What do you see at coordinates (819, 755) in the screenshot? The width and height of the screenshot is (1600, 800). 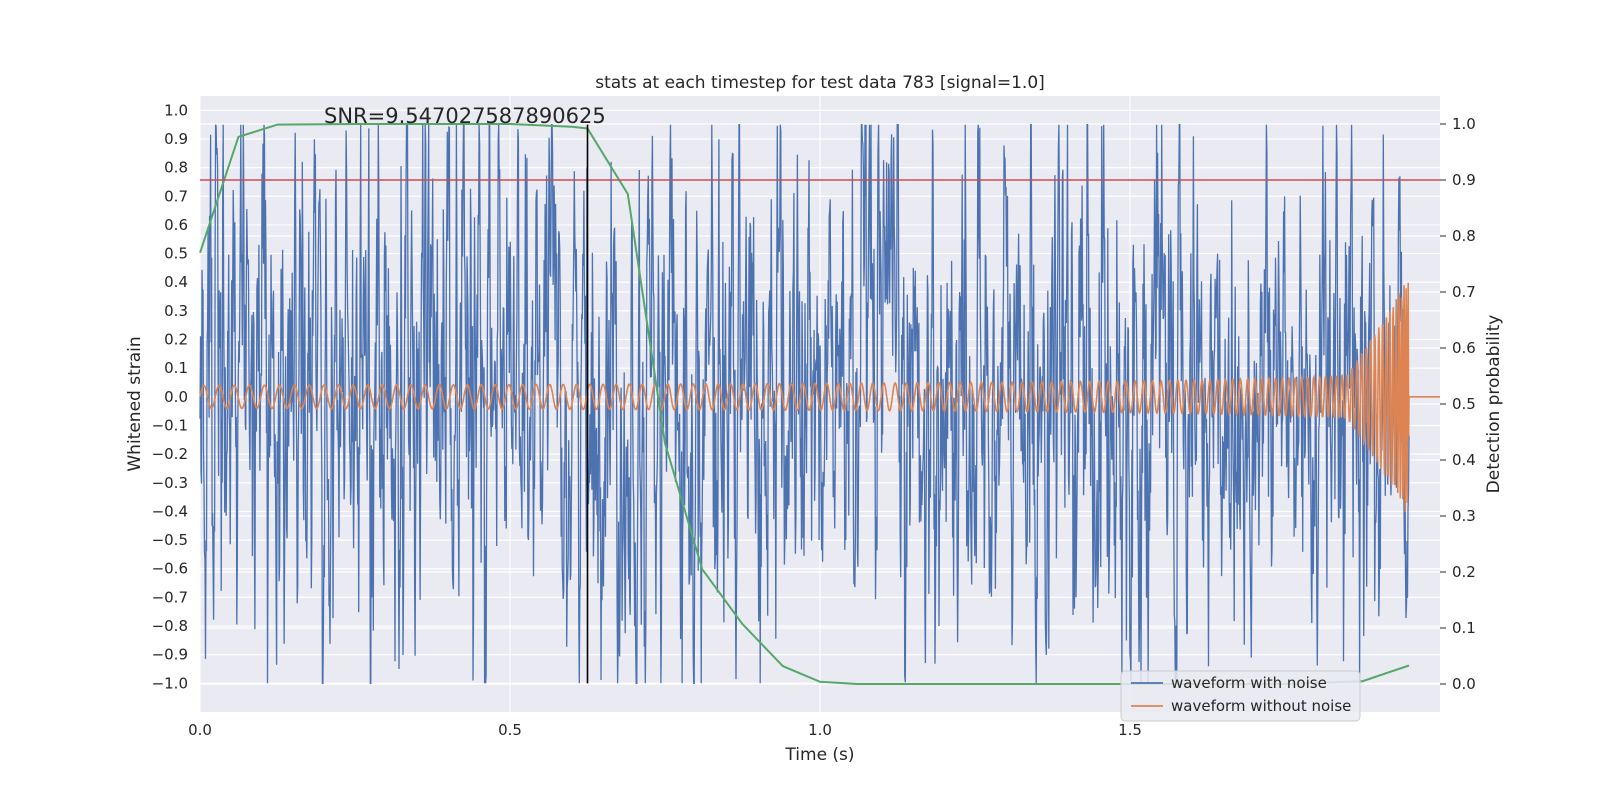 I see `x-axis-label: Time (s)` at bounding box center [819, 755].